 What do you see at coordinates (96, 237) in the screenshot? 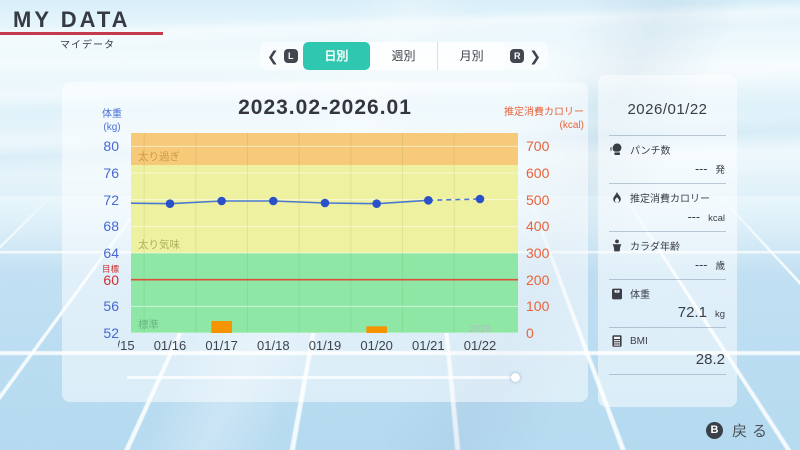
I see `left-axis-ticks: 80 76 72 68 64 目標 60 56 52` at bounding box center [96, 237].